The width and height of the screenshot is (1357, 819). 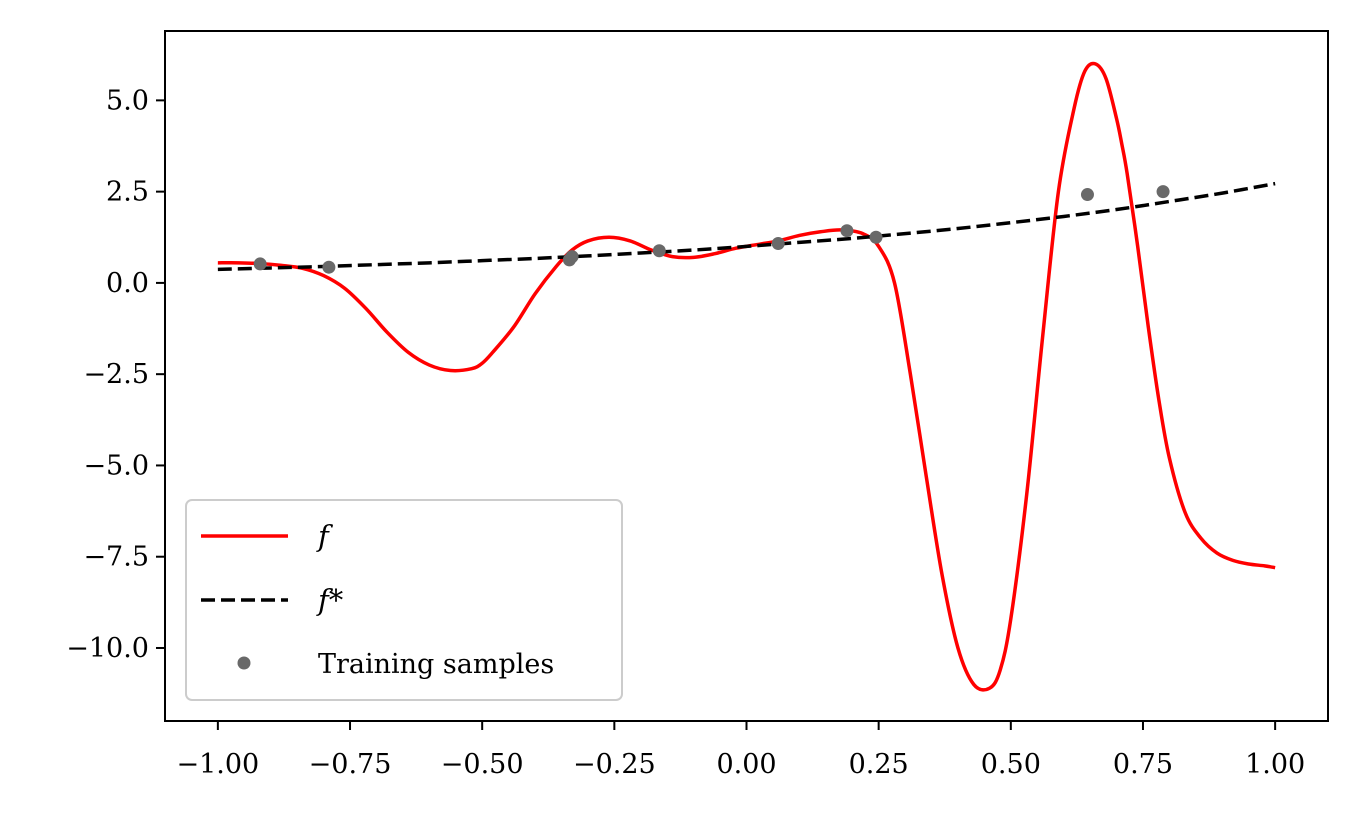 What do you see at coordinates (127, 192) in the screenshot?
I see `y-tick-label: 2.5` at bounding box center [127, 192].